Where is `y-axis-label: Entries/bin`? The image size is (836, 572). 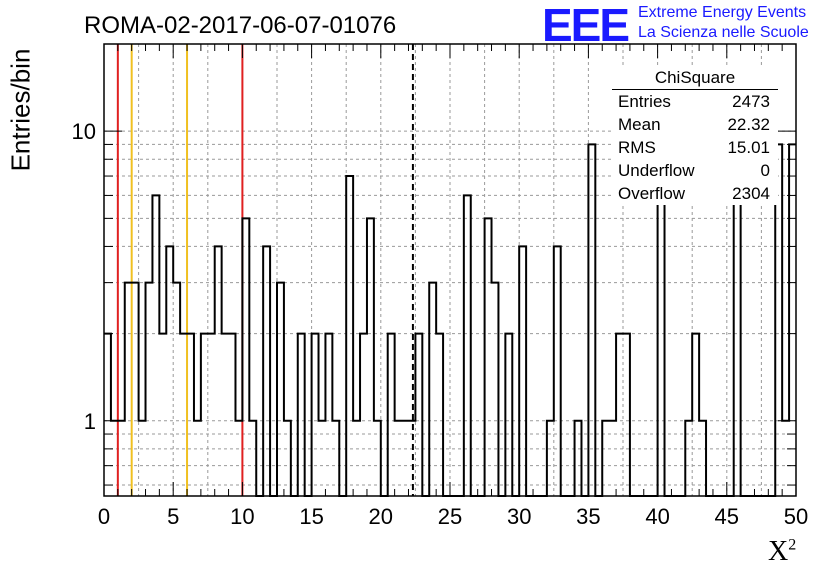 y-axis-label: Entries/bin is located at coordinates (20, 110).